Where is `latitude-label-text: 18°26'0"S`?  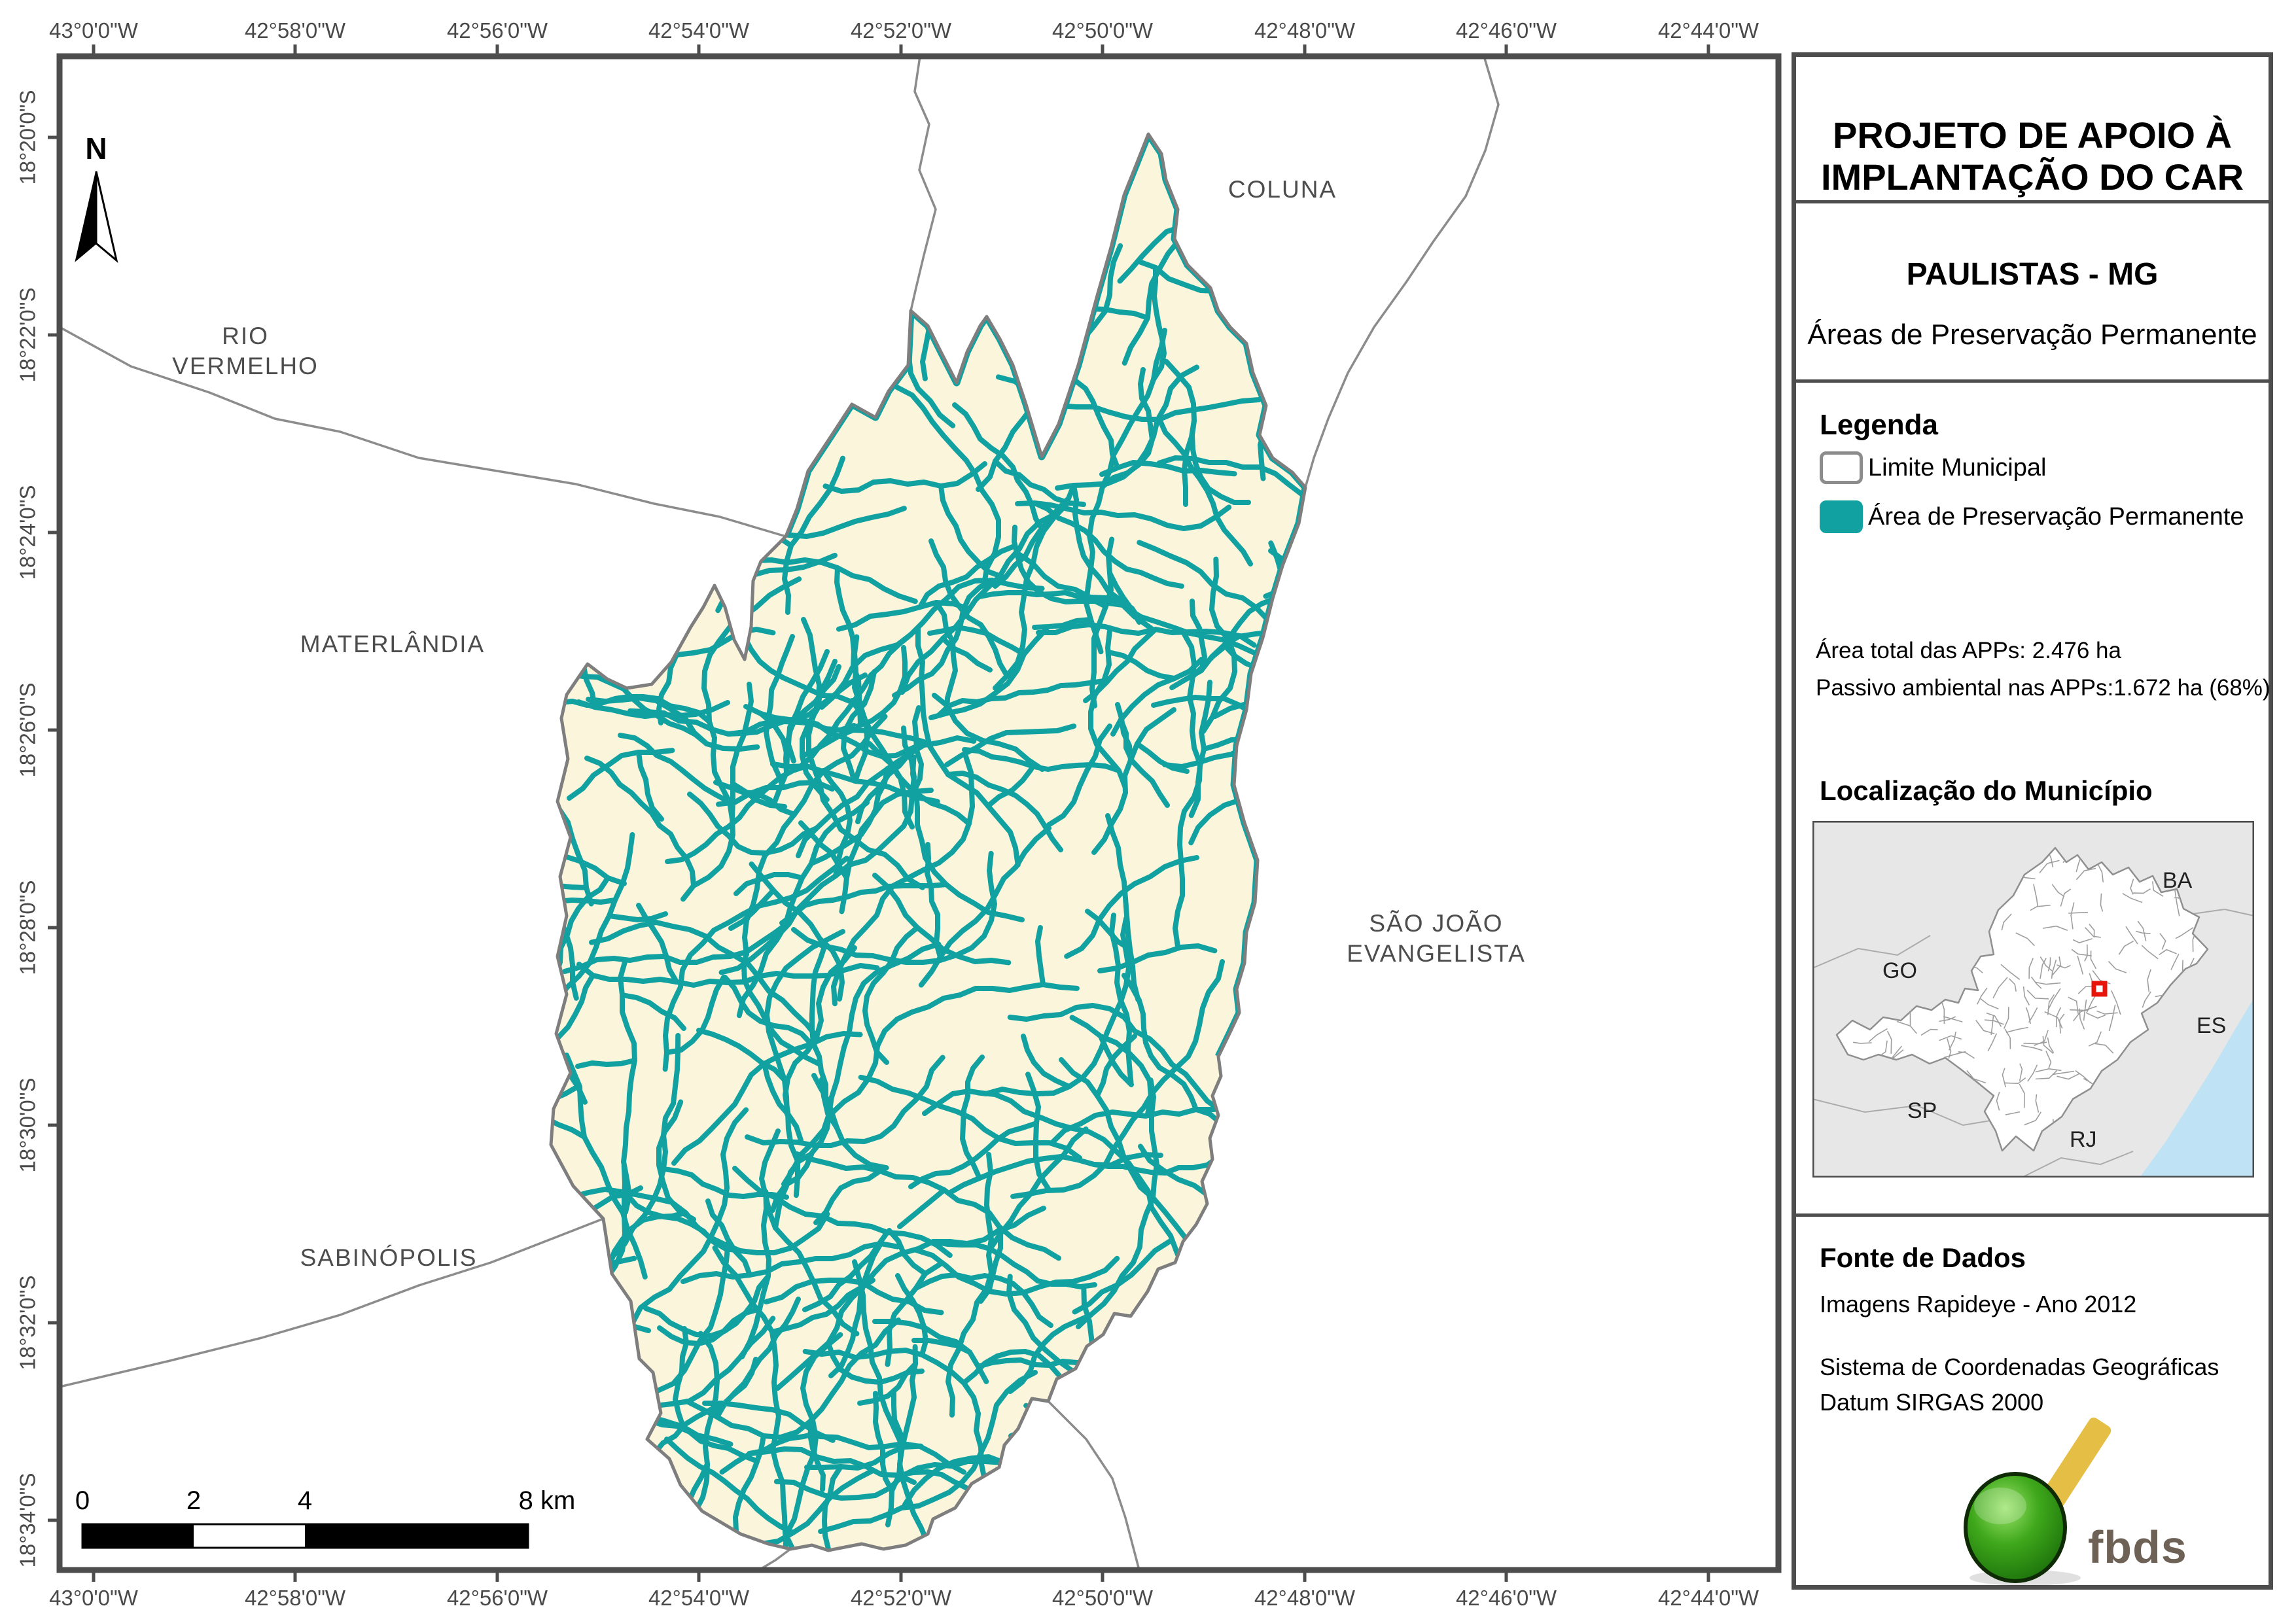 latitude-label-text: 18°26'0"S is located at coordinates (27, 730).